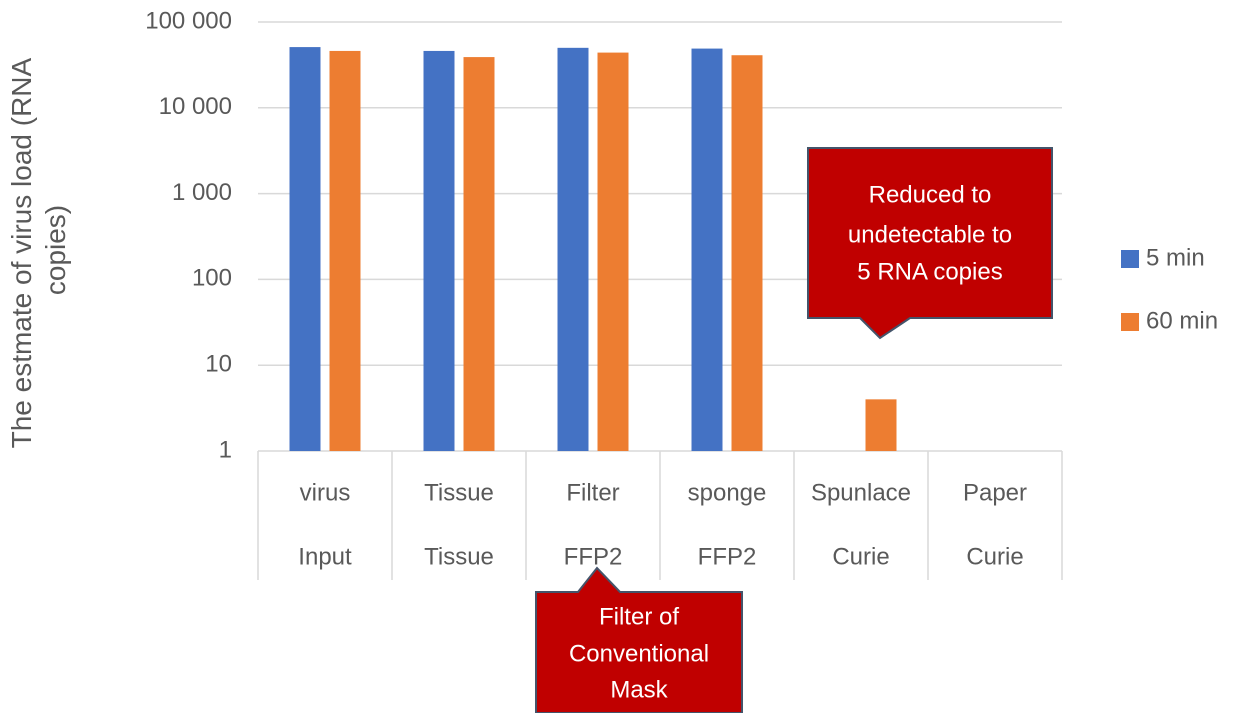  What do you see at coordinates (459, 492) in the screenshot?
I see `x-tick-label: Tissue` at bounding box center [459, 492].